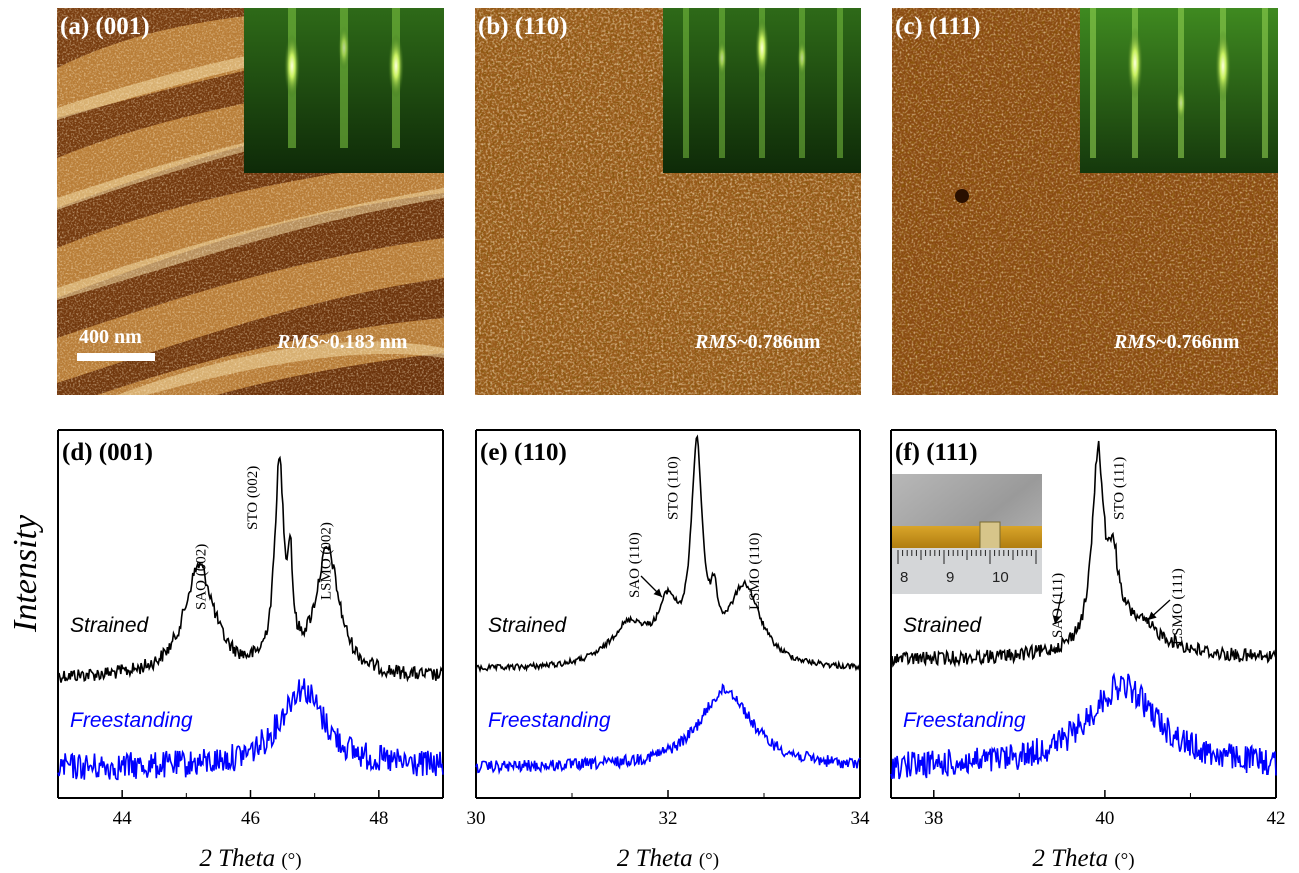  Describe the element at coordinates (110, 337) in the screenshot. I see `scale-bar-label: 400 nm` at that location.